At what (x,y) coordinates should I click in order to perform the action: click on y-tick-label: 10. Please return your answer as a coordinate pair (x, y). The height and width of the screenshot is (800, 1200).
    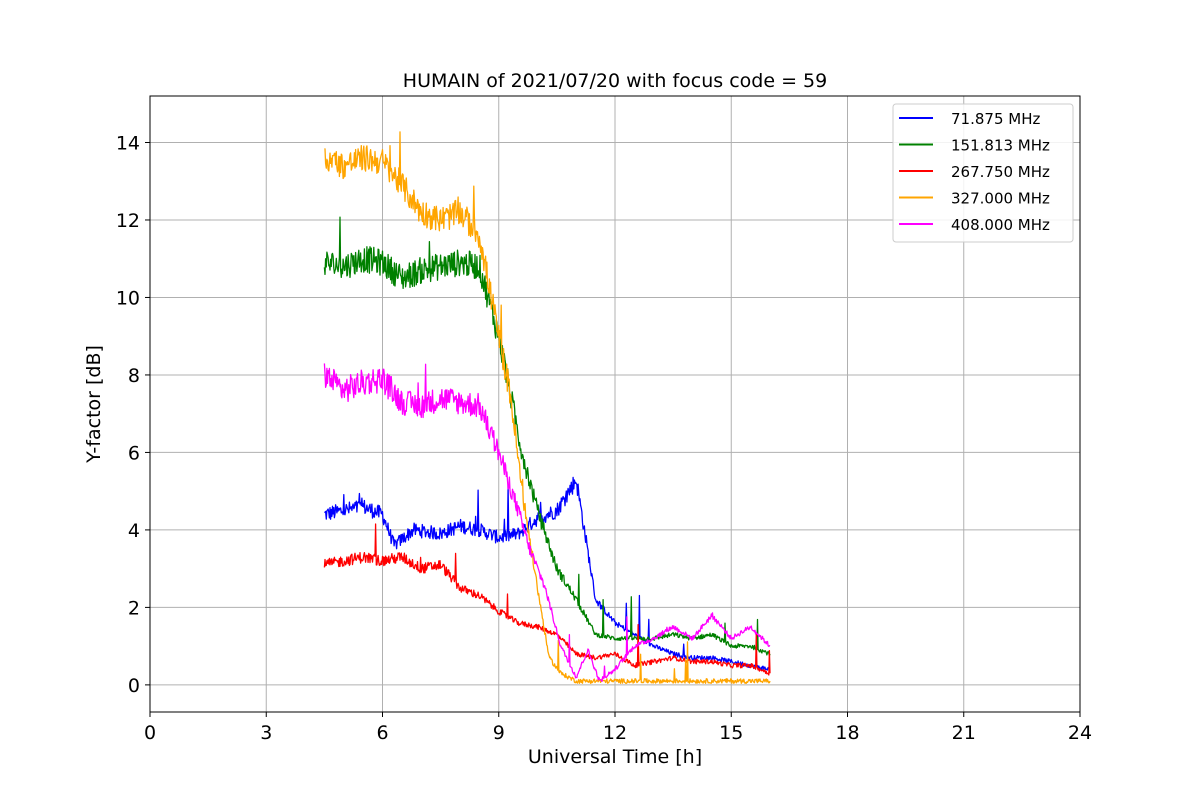
    Looking at the image, I should click on (128, 298).